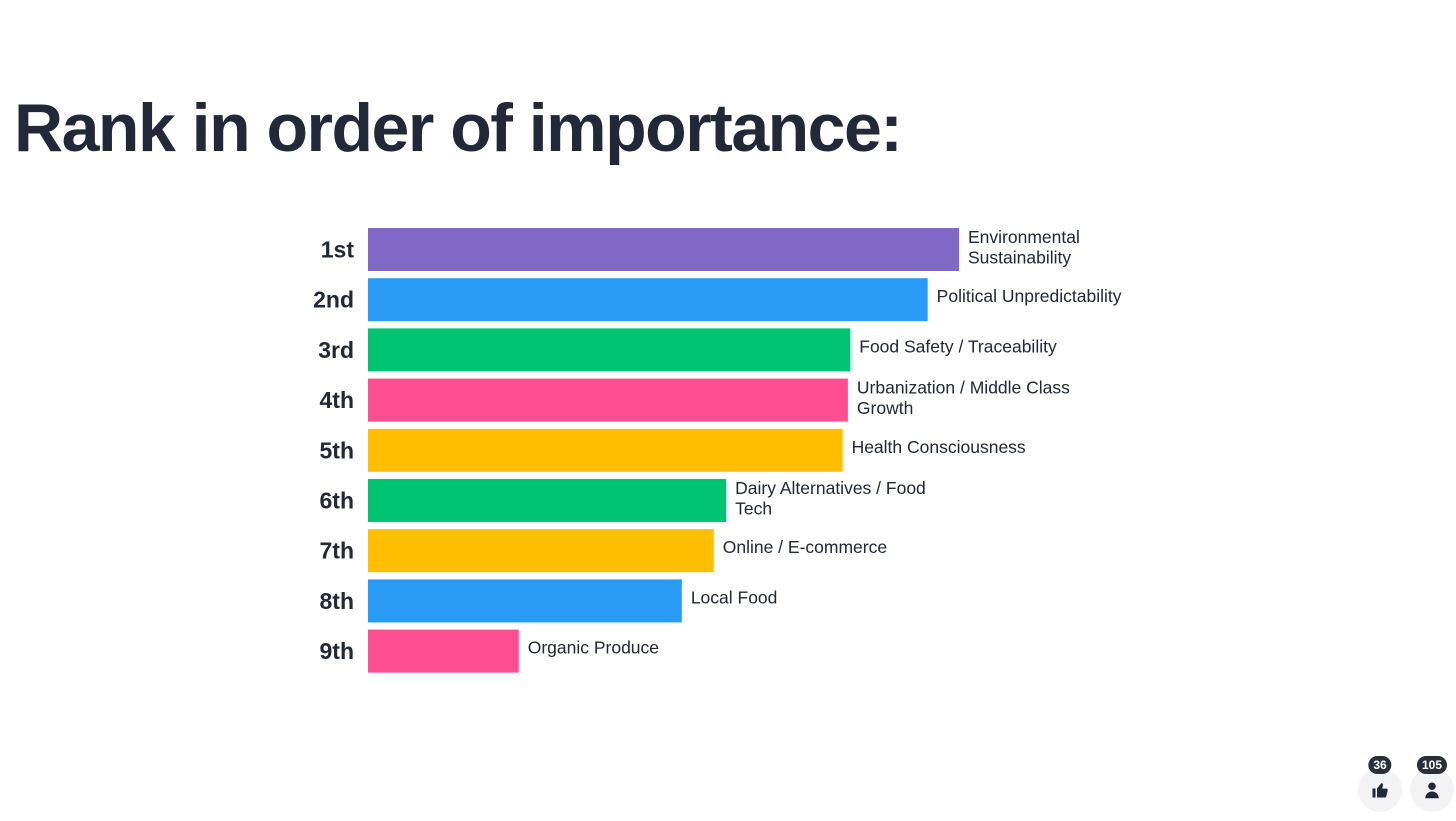  I want to click on bar-label: Sustainability, so click(1019, 258).